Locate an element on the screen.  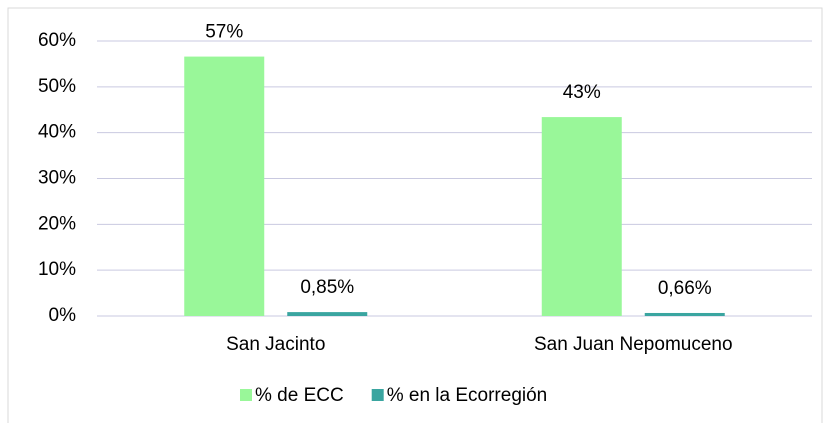
y-tick-label: 50% is located at coordinates (57, 86).